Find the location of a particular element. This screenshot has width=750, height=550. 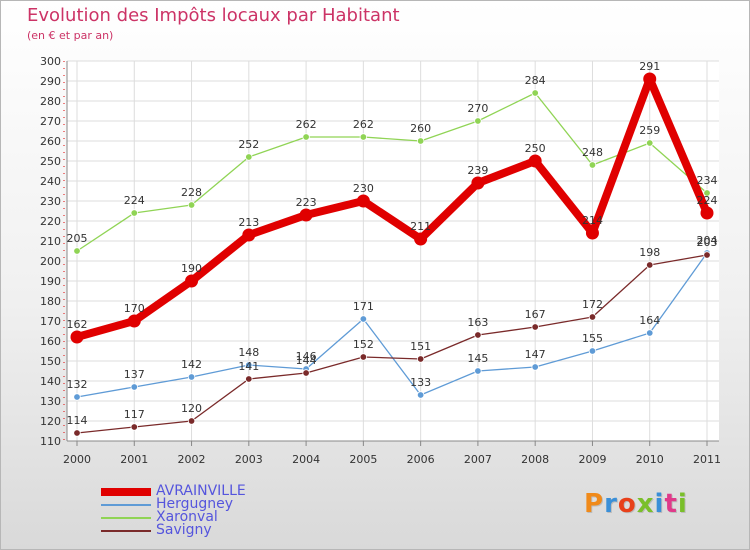

data-label: 117 is located at coordinates (134, 414).